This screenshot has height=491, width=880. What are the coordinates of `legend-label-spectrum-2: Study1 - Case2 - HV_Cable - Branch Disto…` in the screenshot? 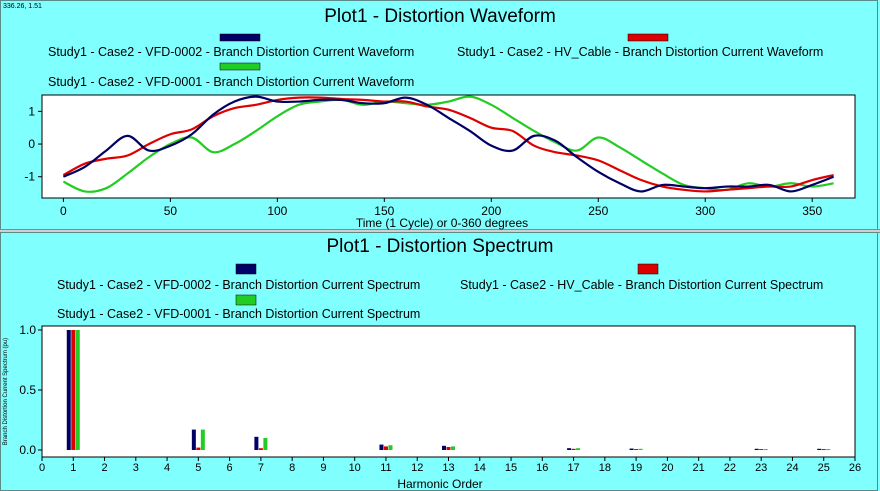 It's located at (641, 285).